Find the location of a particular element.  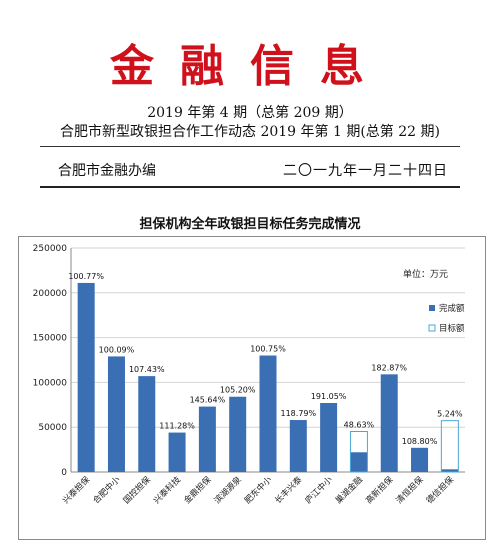

percent-label: 118.79% is located at coordinates (299, 413).